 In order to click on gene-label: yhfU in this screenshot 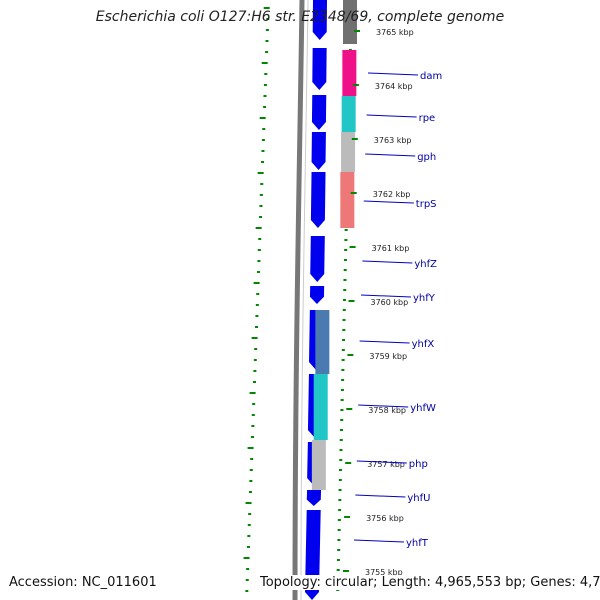, I will do `click(418, 498)`.